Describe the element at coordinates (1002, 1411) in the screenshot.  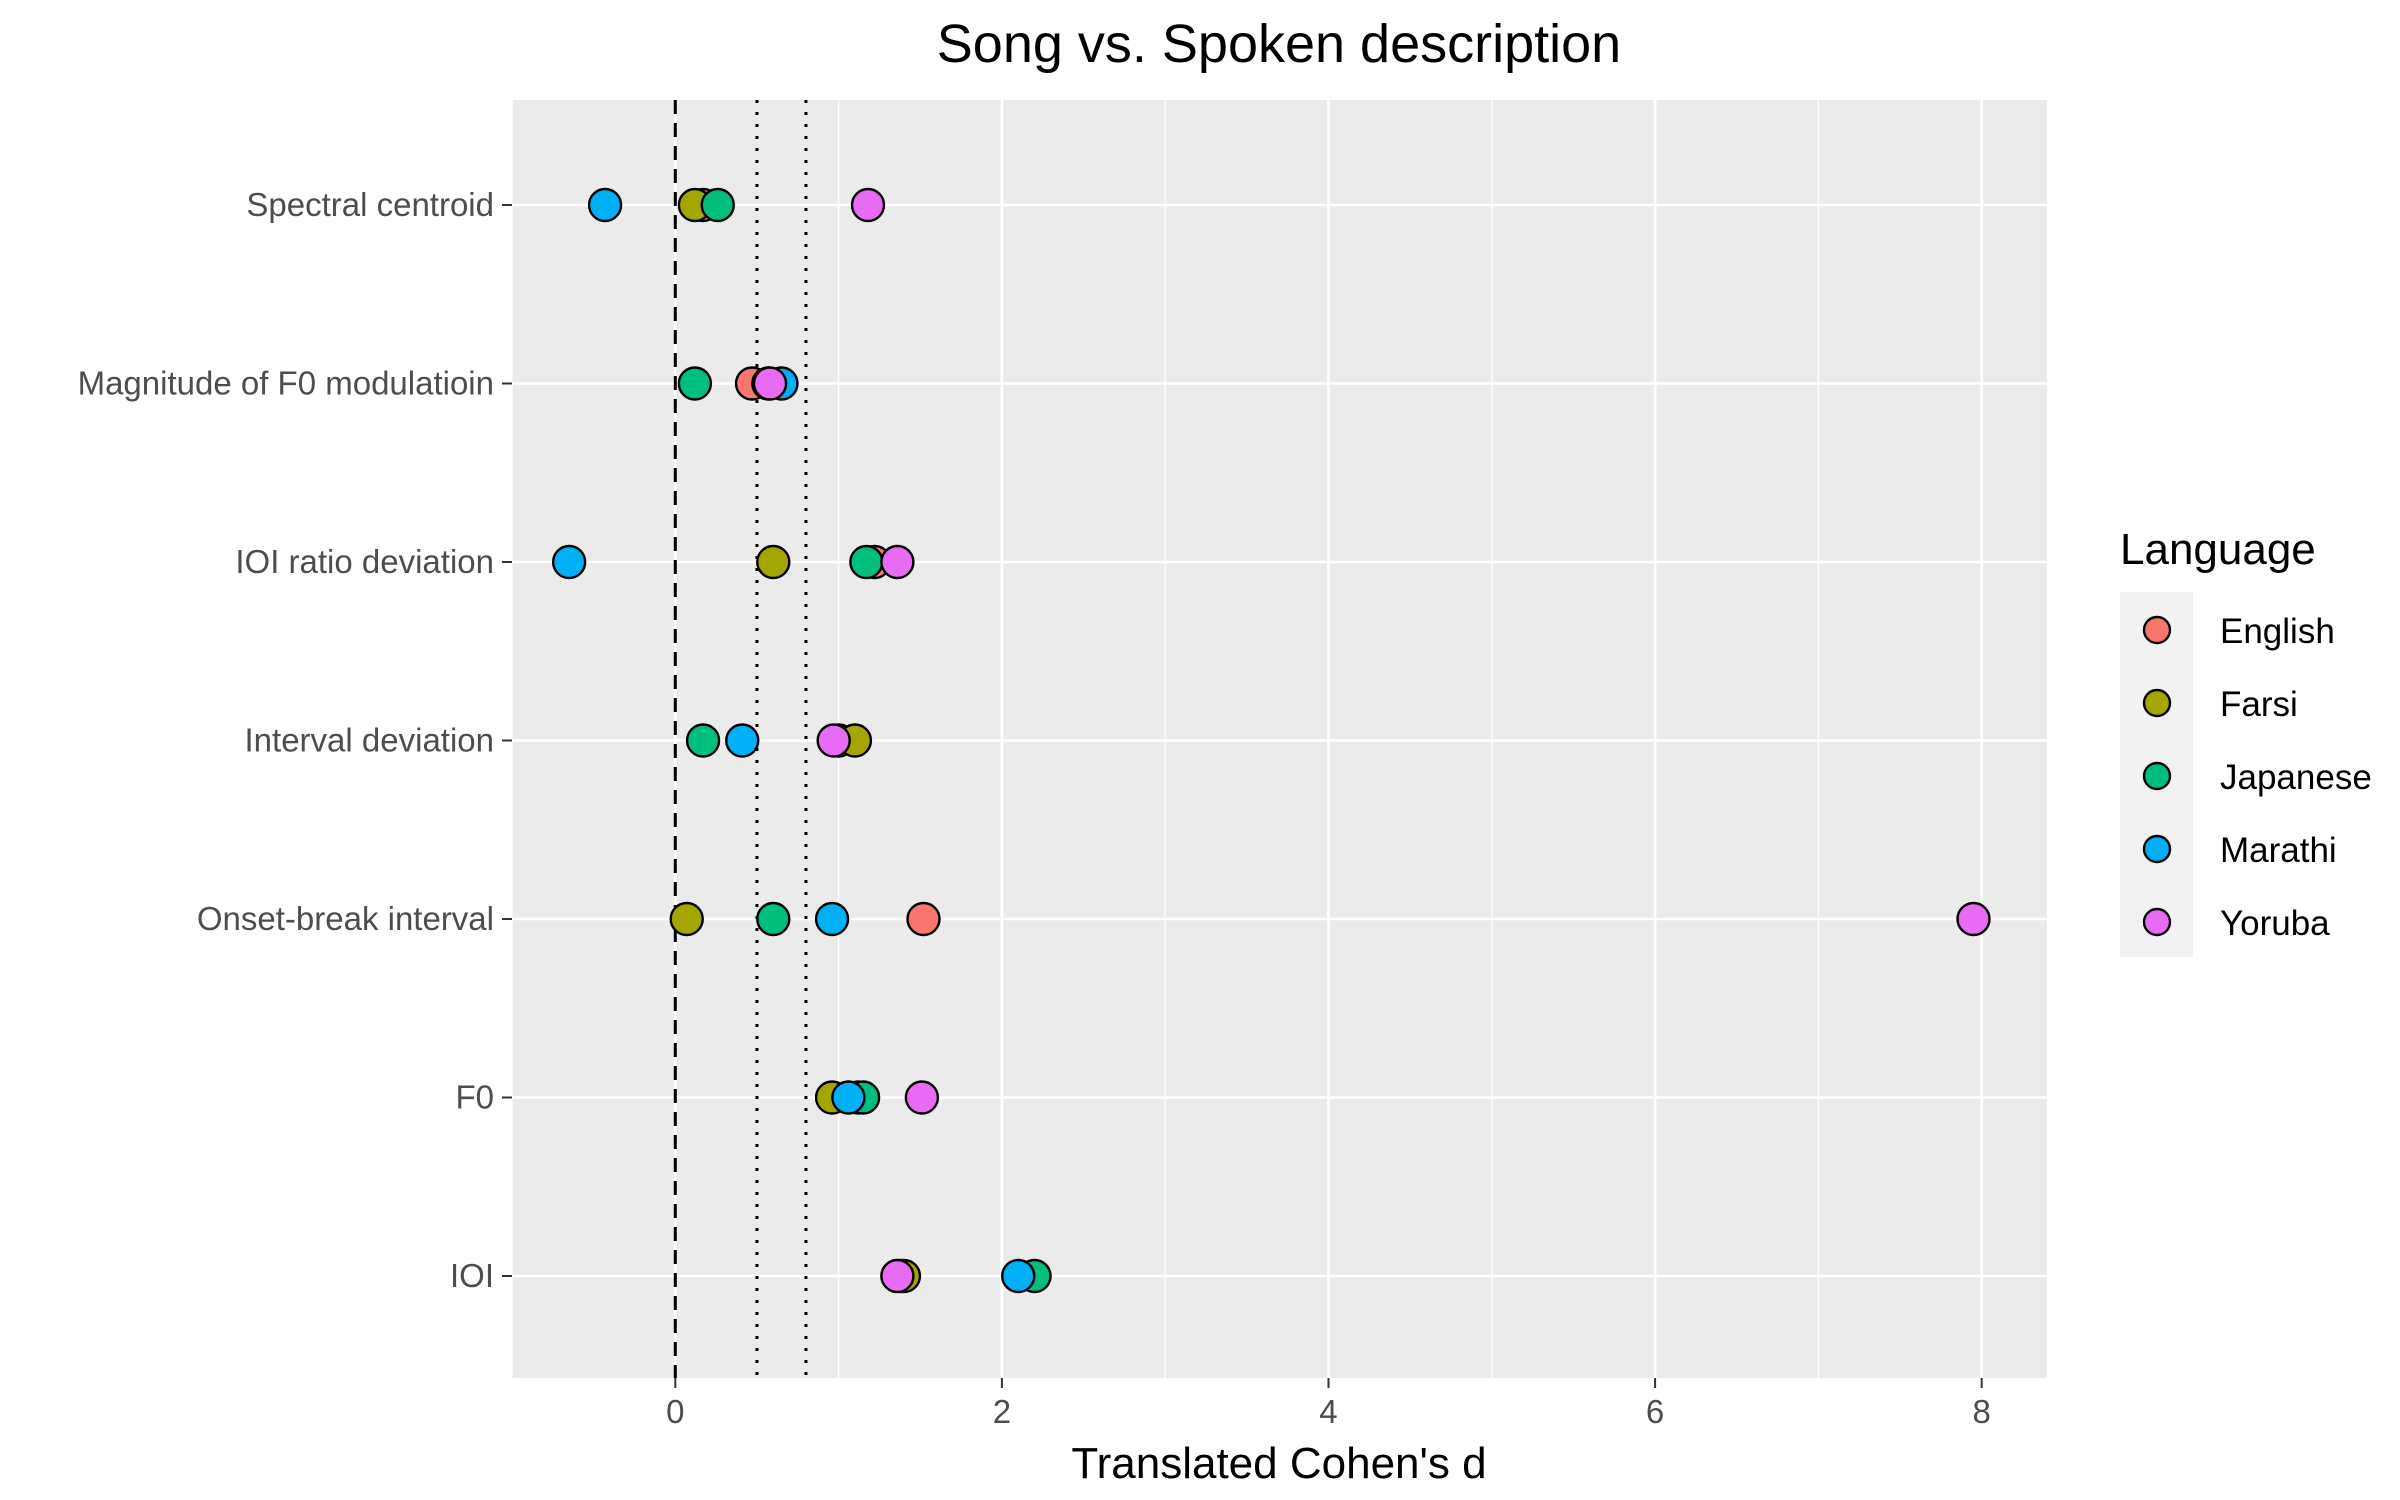
I see `x-tick-label: 2` at that location.